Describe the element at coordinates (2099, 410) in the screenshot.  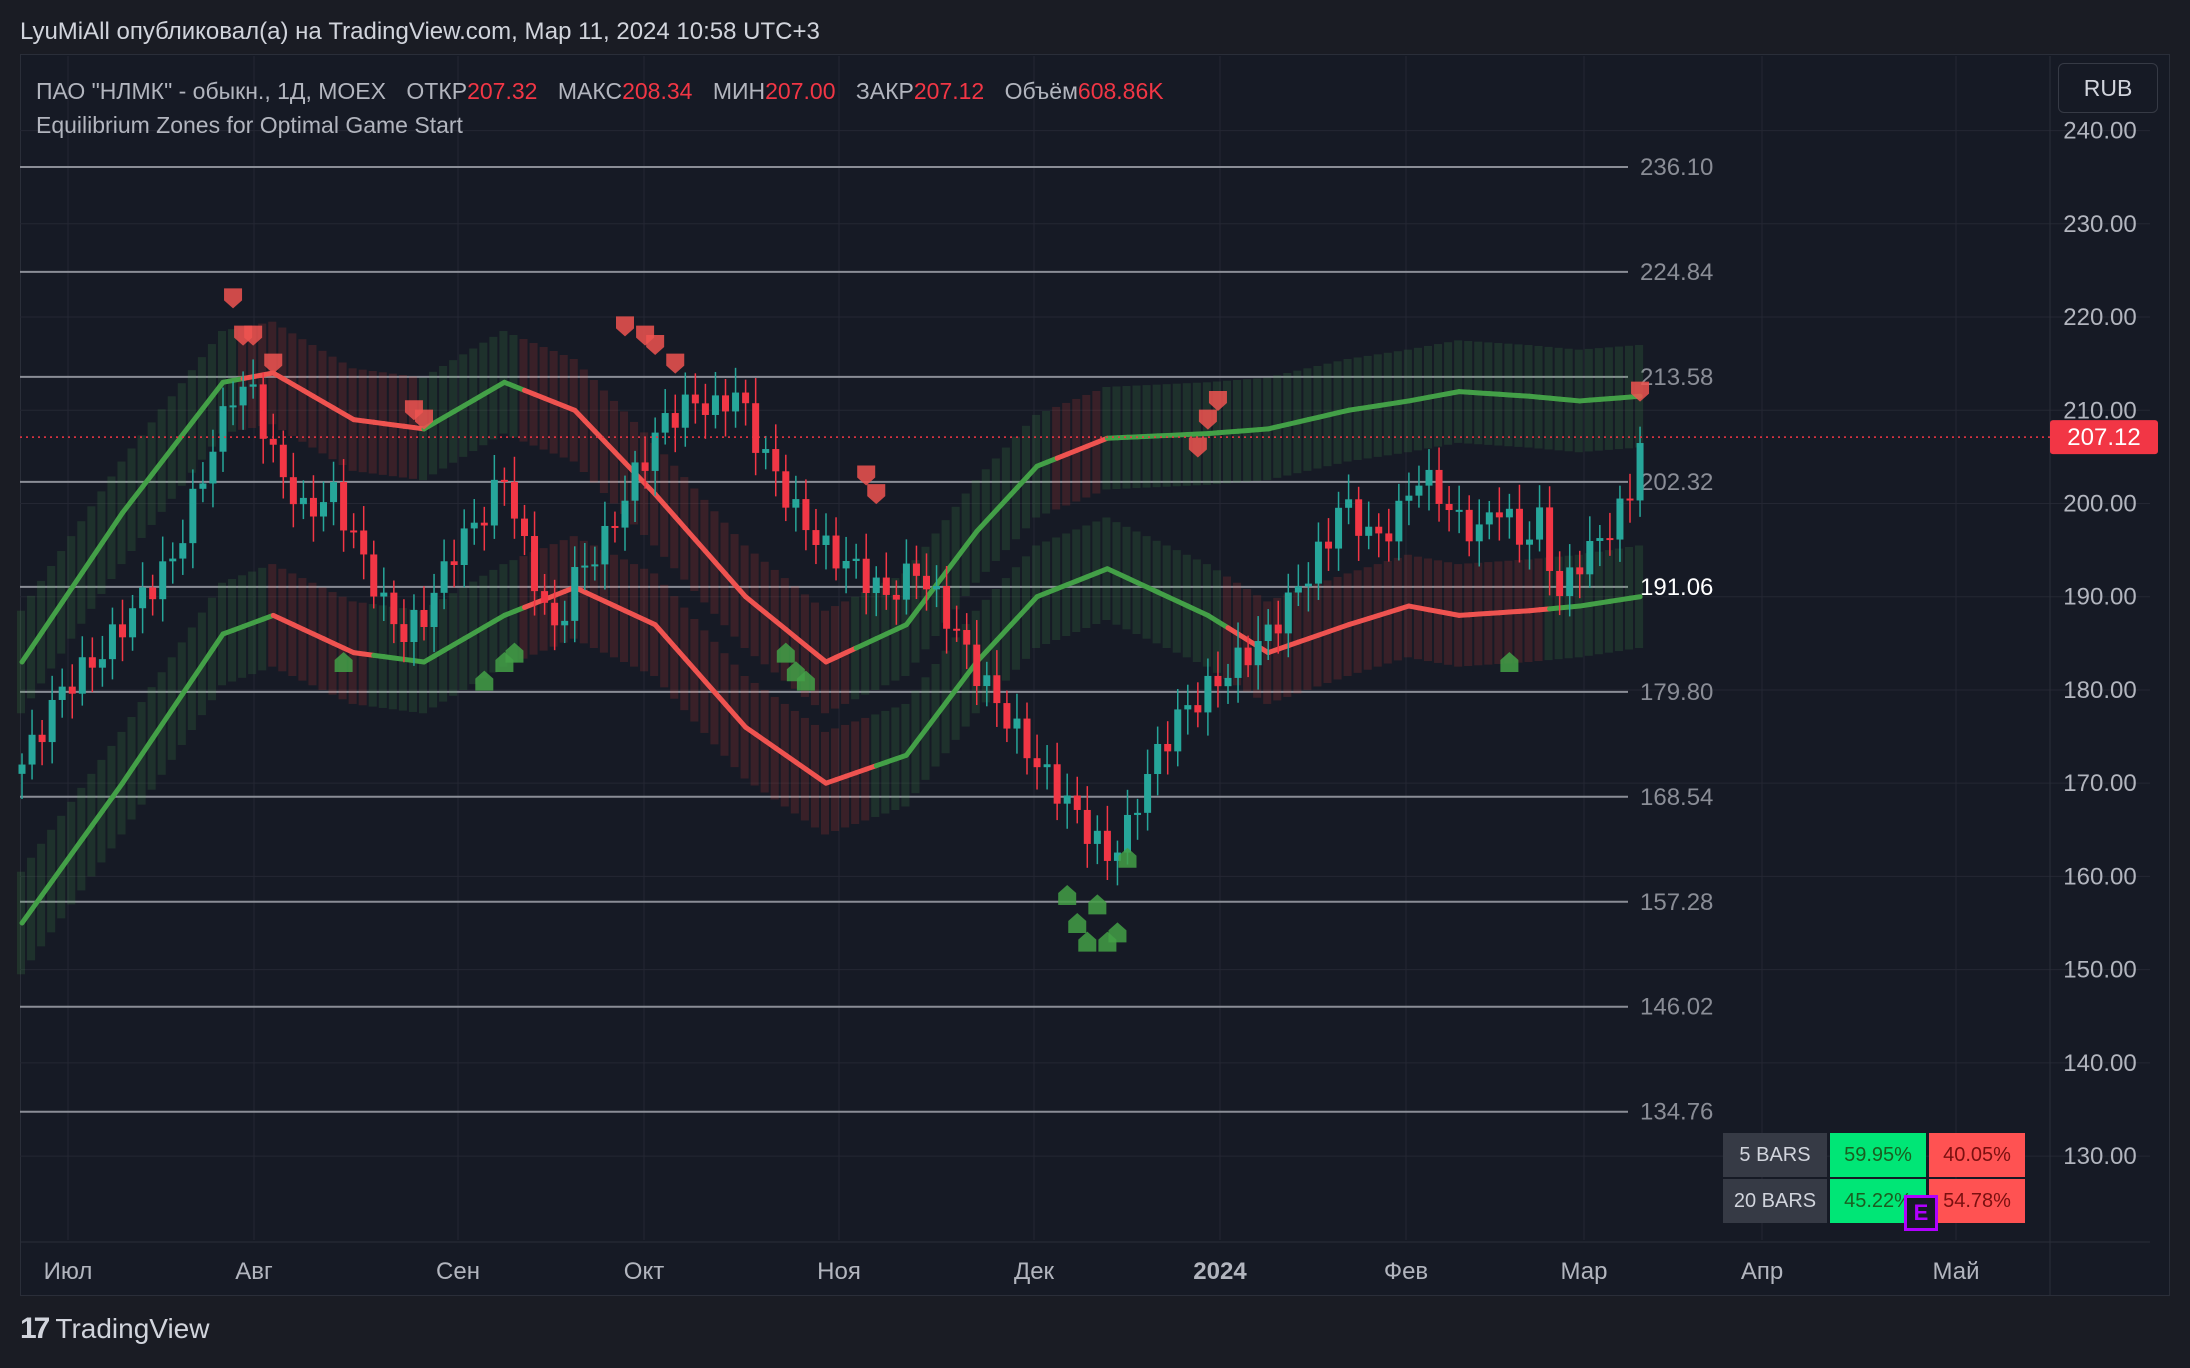
I see `y-tick-label: 210.00` at that location.